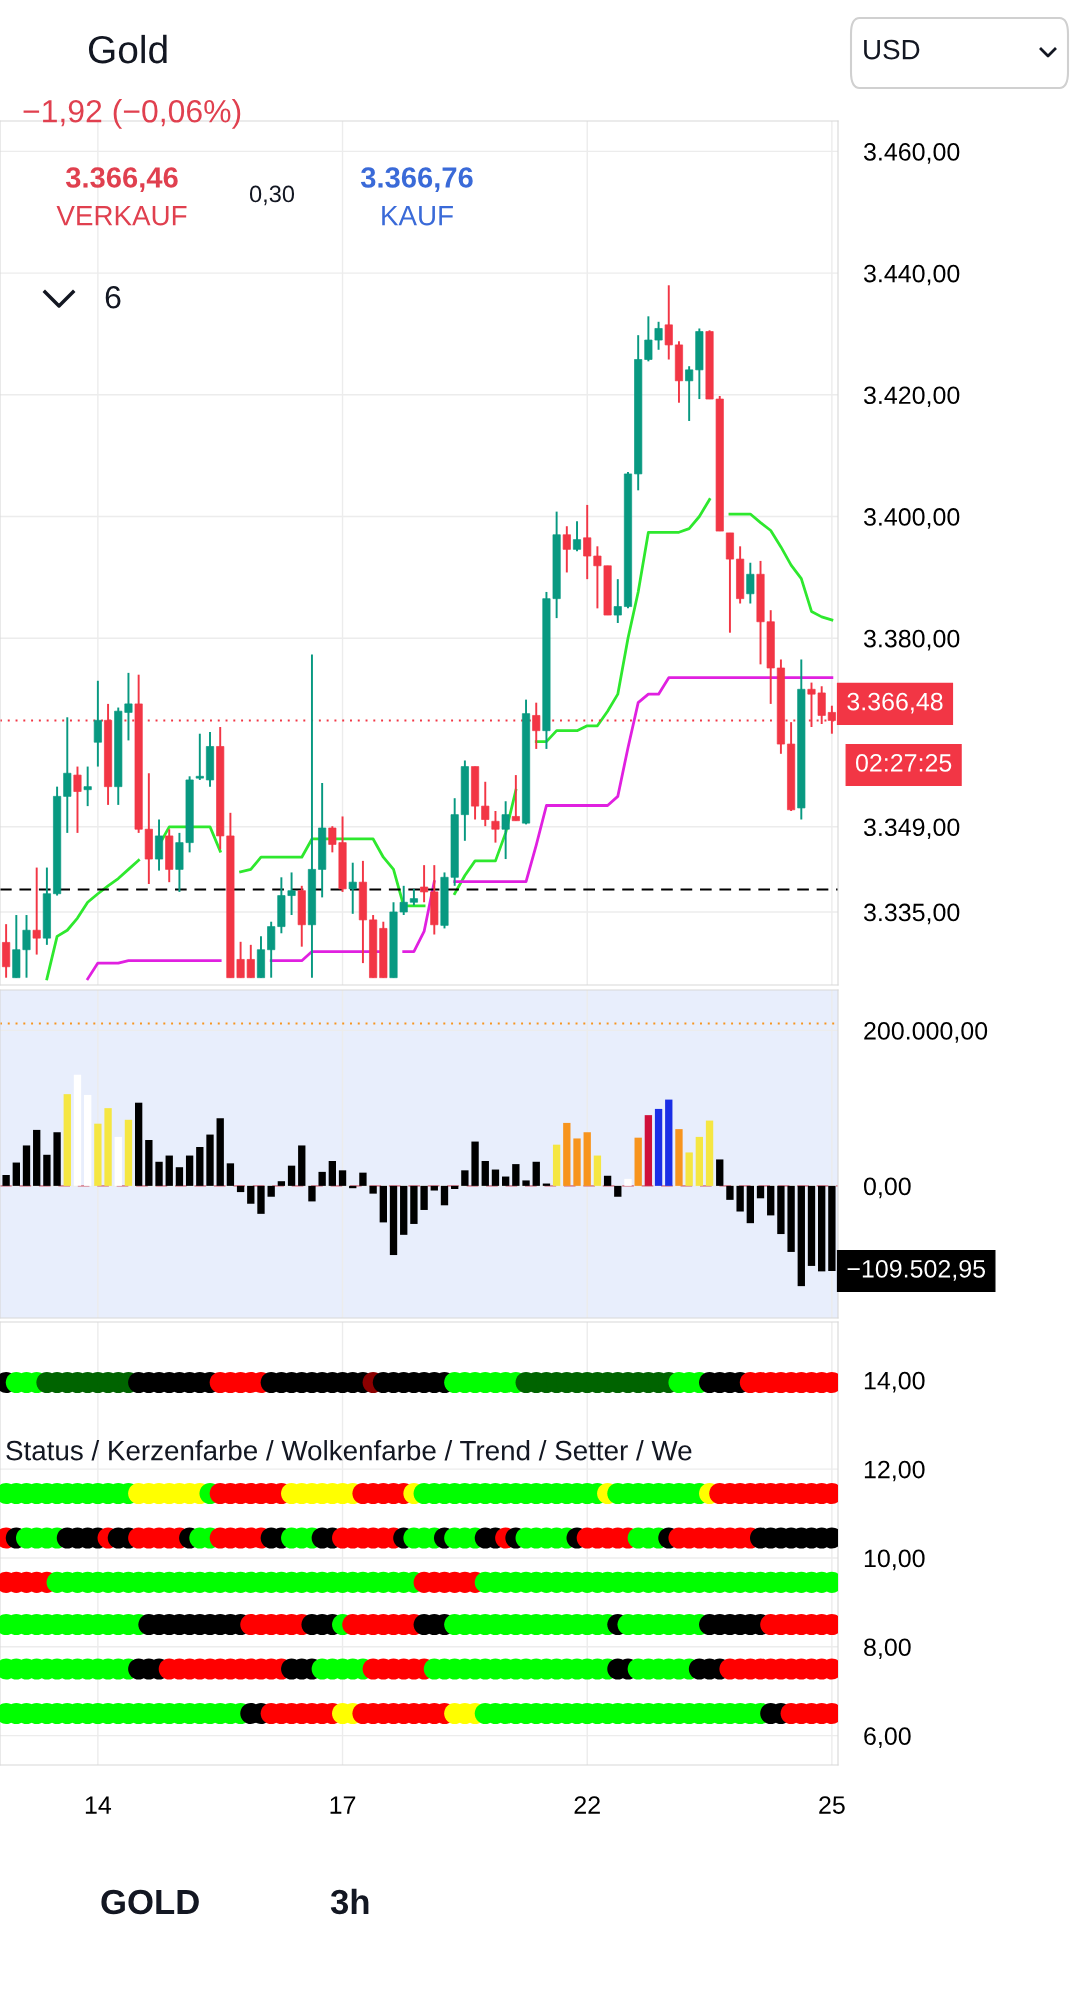 The image size is (1080, 1992). What do you see at coordinates (121, 180) in the screenshot?
I see `annotation: 3.366,46` at bounding box center [121, 180].